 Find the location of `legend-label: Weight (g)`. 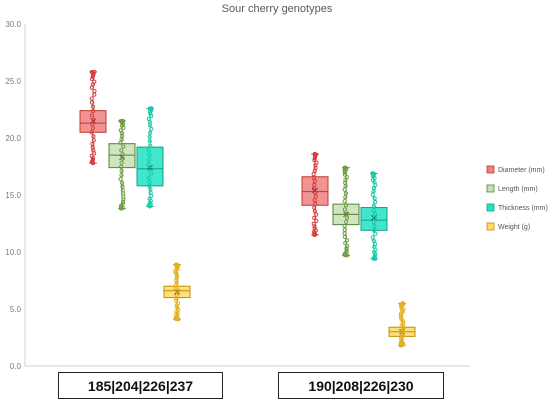

legend-label: Weight (g) is located at coordinates (514, 227).